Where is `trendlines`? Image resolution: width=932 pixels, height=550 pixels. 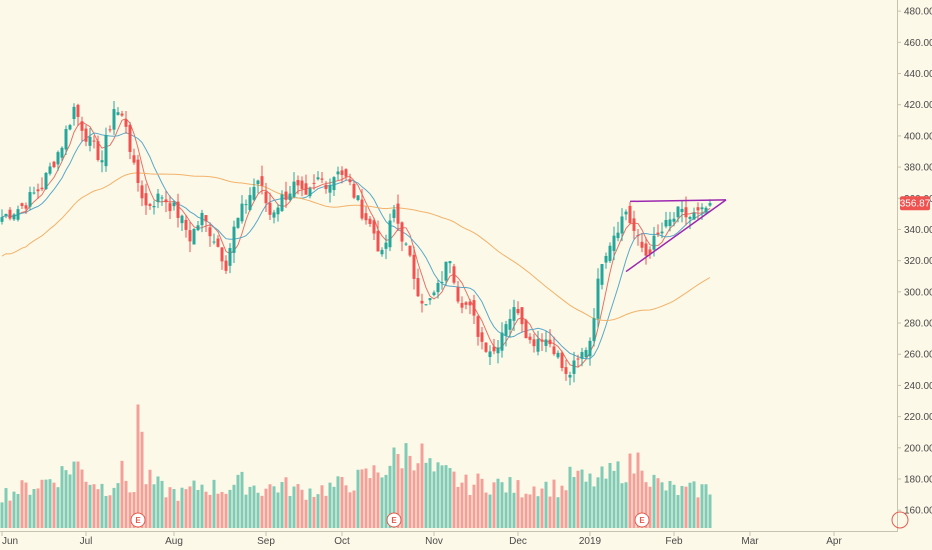
trendlines is located at coordinates (676, 236).